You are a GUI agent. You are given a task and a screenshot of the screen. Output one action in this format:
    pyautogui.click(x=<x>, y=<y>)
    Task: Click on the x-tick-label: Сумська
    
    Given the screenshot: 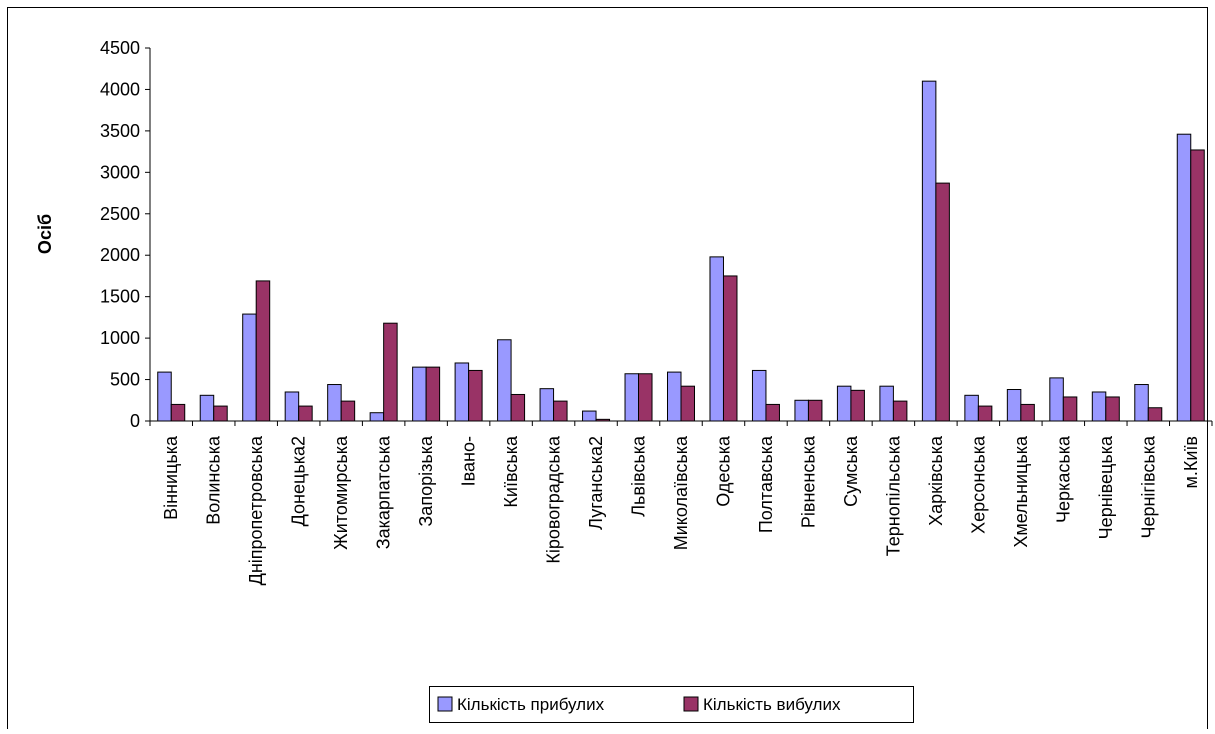 What is the action you would take?
    pyautogui.click(x=851, y=471)
    